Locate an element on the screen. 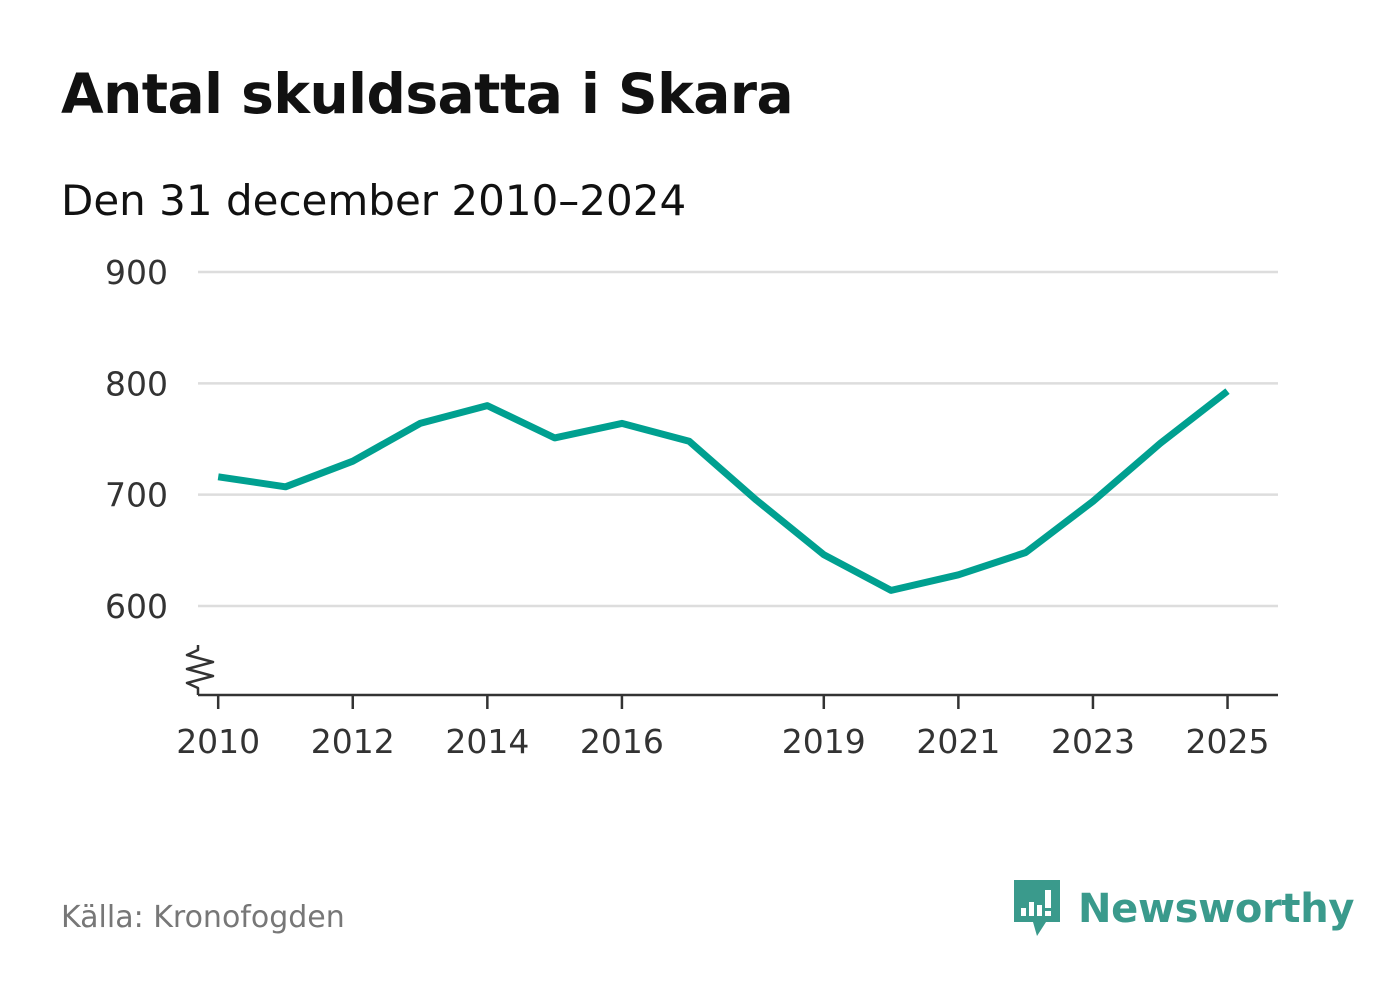  x-tick-label: 2021 is located at coordinates (958, 741).